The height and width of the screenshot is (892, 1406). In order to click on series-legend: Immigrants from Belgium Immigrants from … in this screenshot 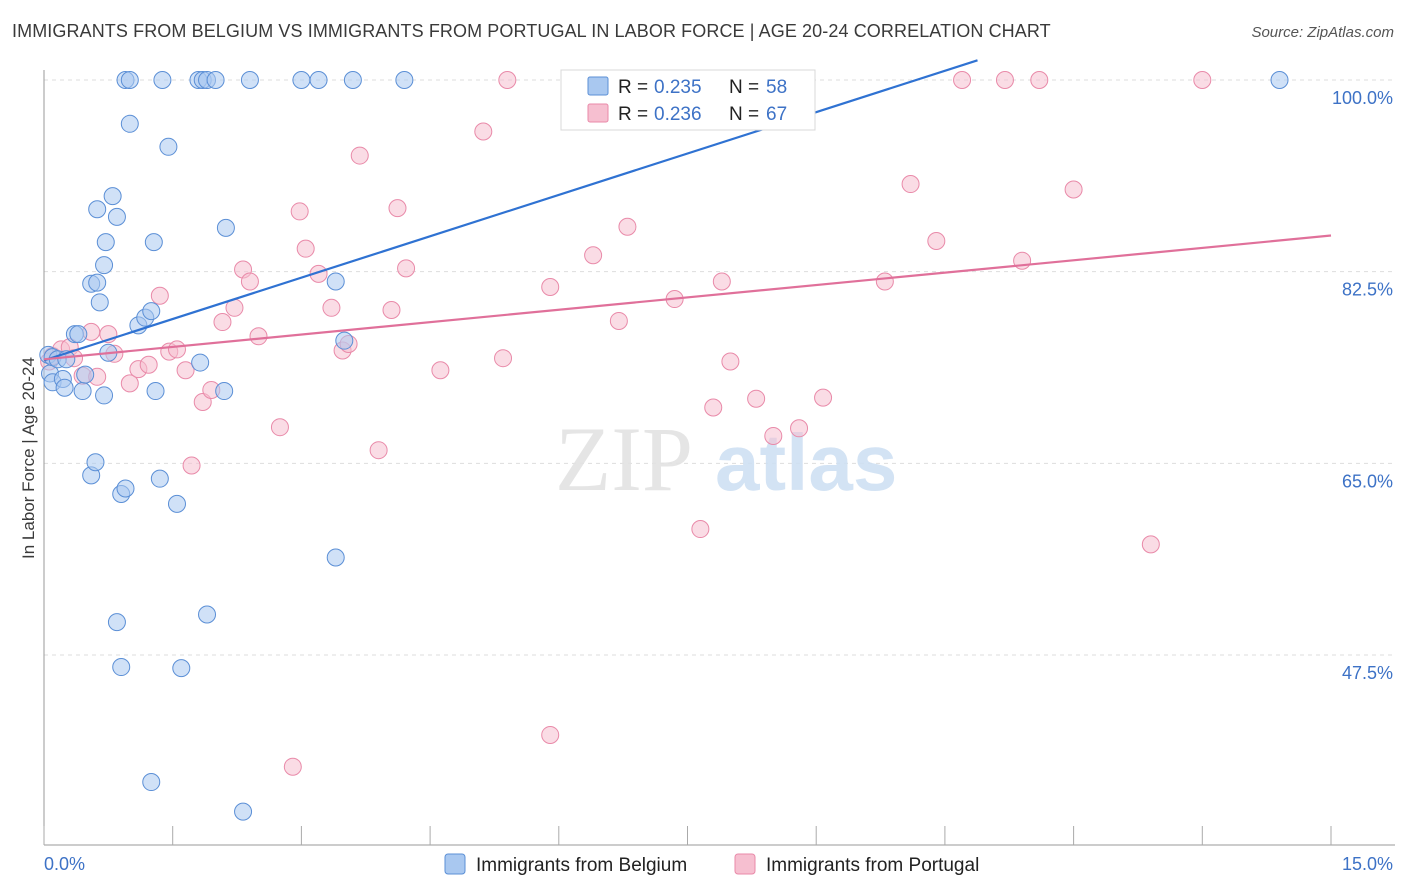, I will do `click(711, 864)`.